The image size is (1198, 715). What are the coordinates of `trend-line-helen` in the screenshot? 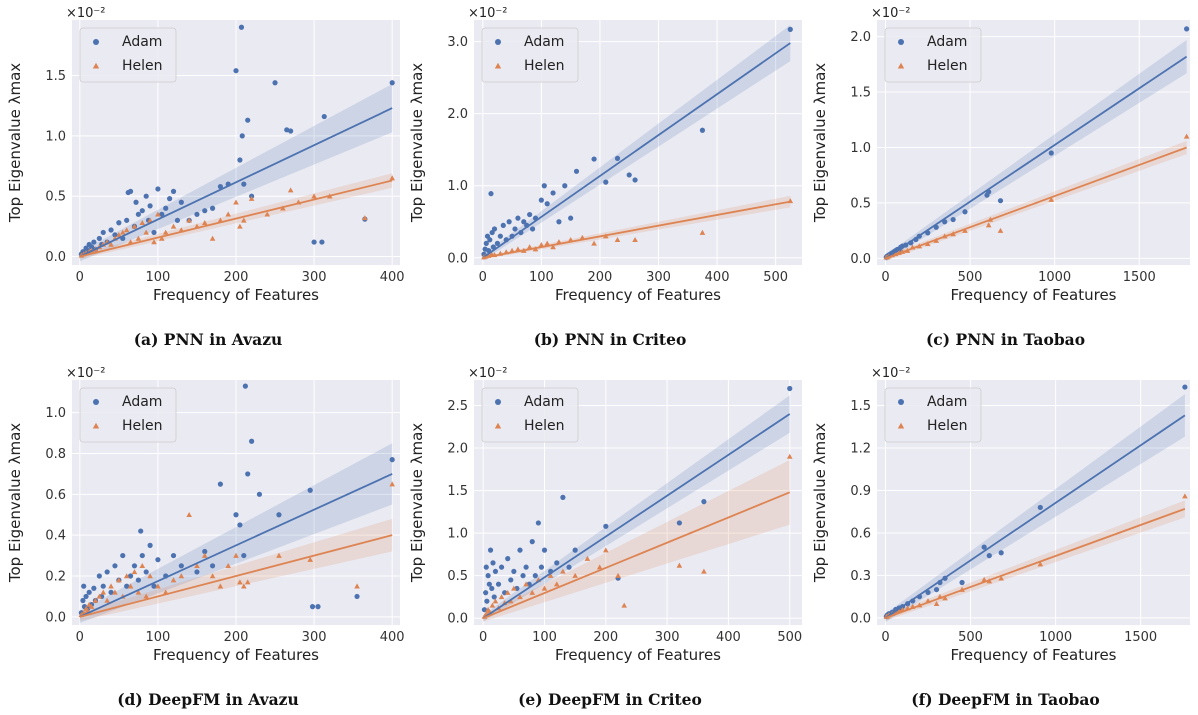 It's located at (236, 576).